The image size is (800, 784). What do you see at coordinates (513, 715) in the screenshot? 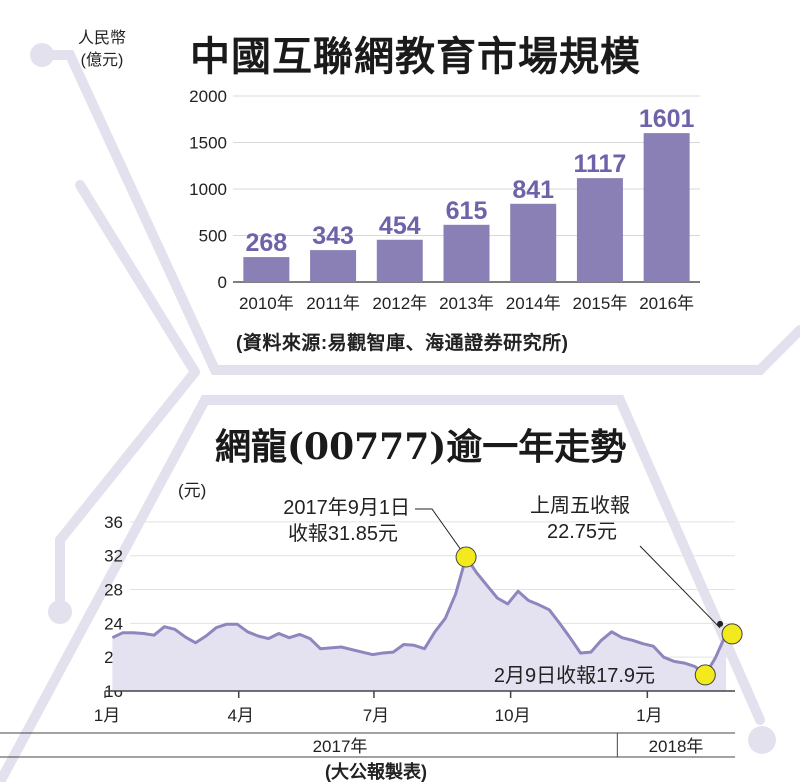
I see `line-x-tick-label: 10月` at bounding box center [513, 715].